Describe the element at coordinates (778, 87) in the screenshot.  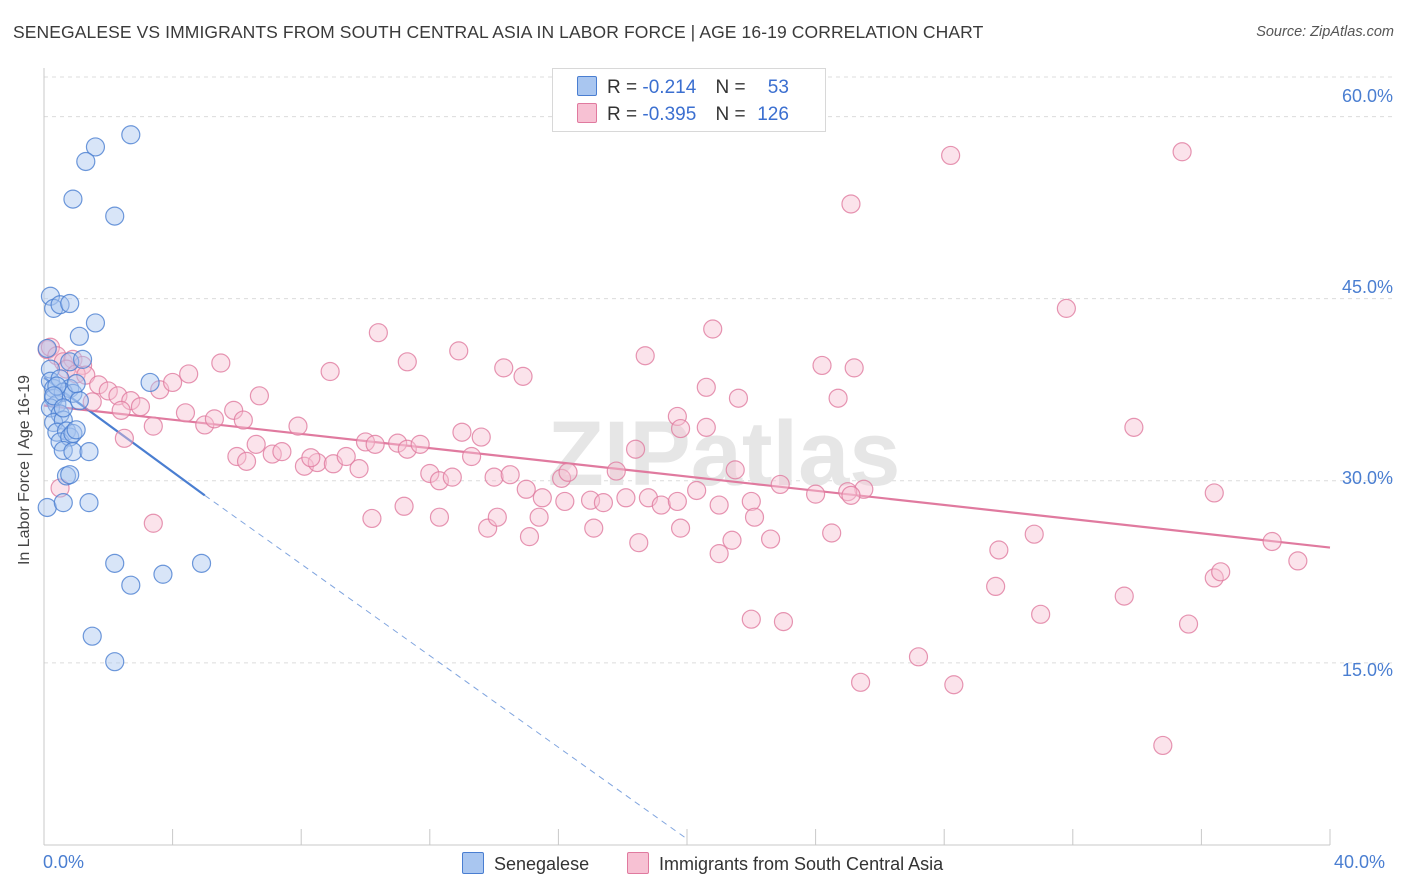
I see `n-value: 53` at that location.